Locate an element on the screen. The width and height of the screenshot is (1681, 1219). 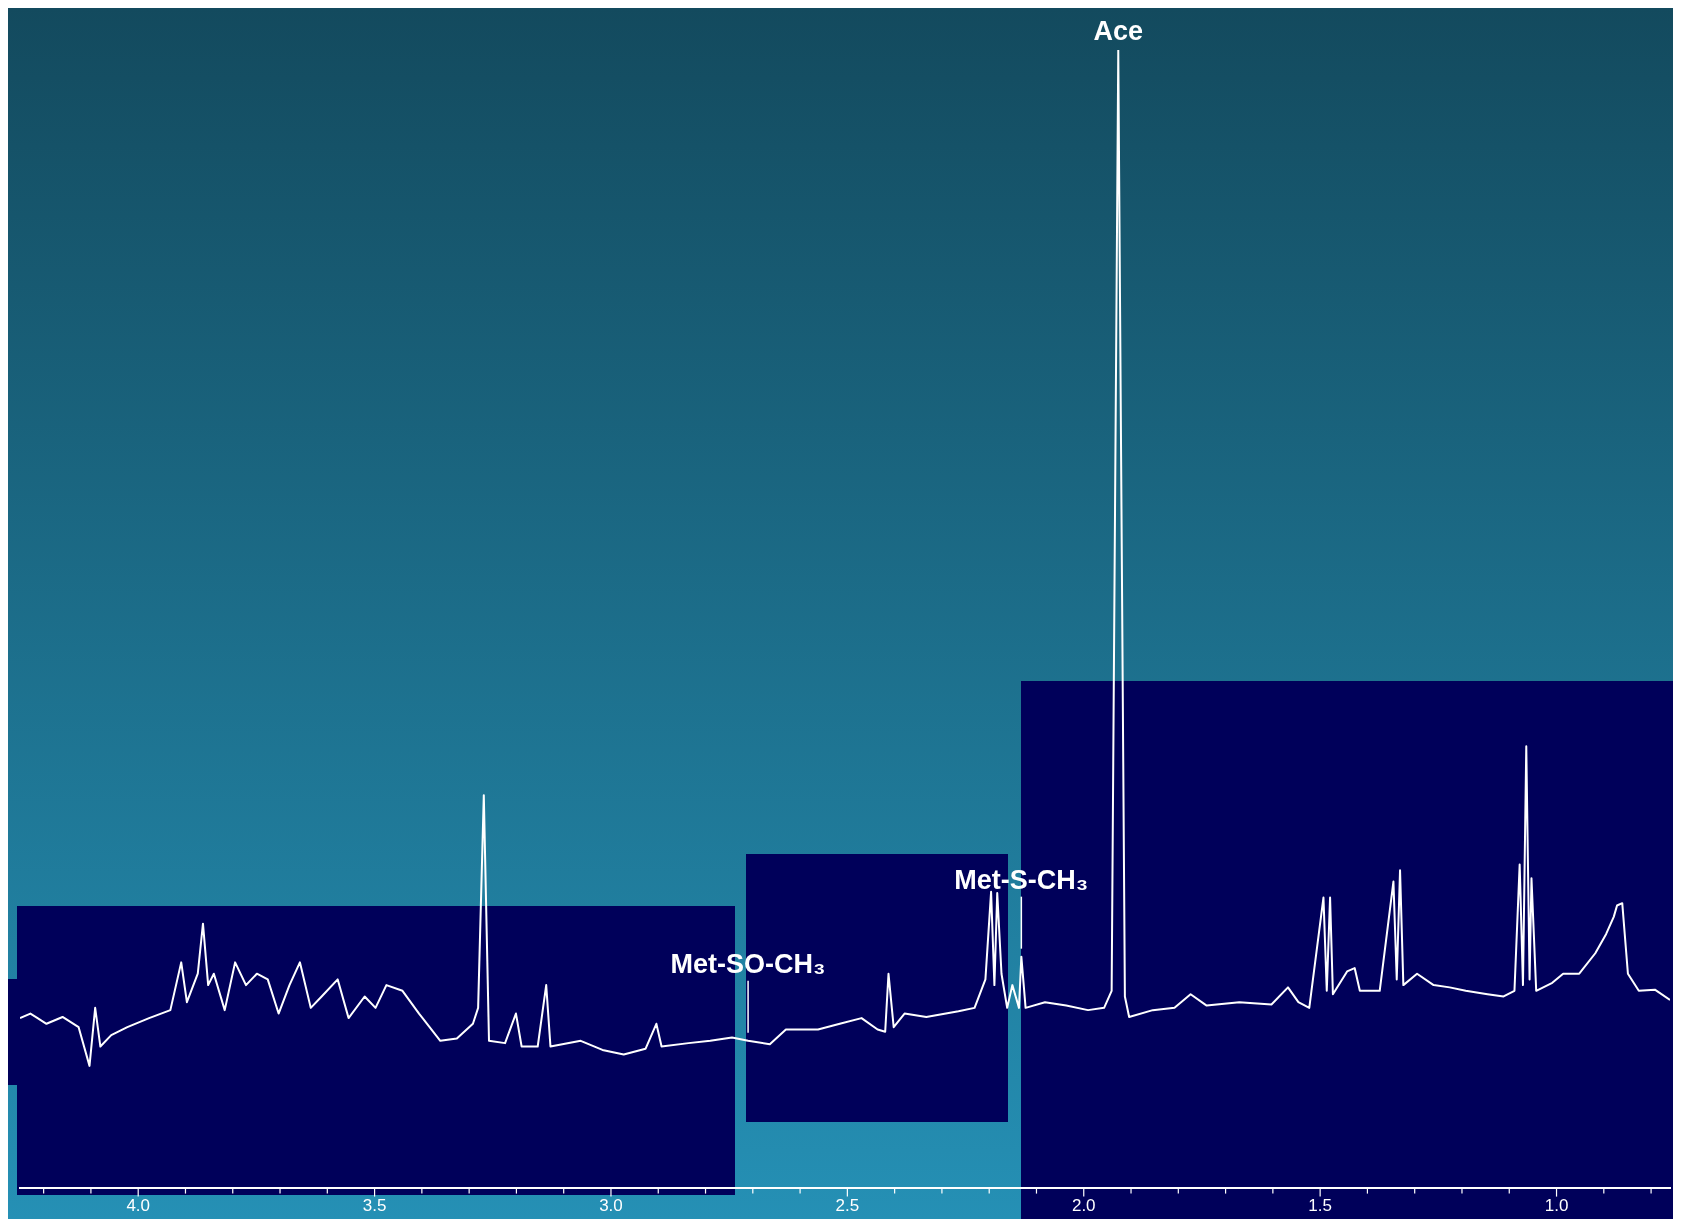
x-tick-label: 3.0 is located at coordinates (611, 1206).